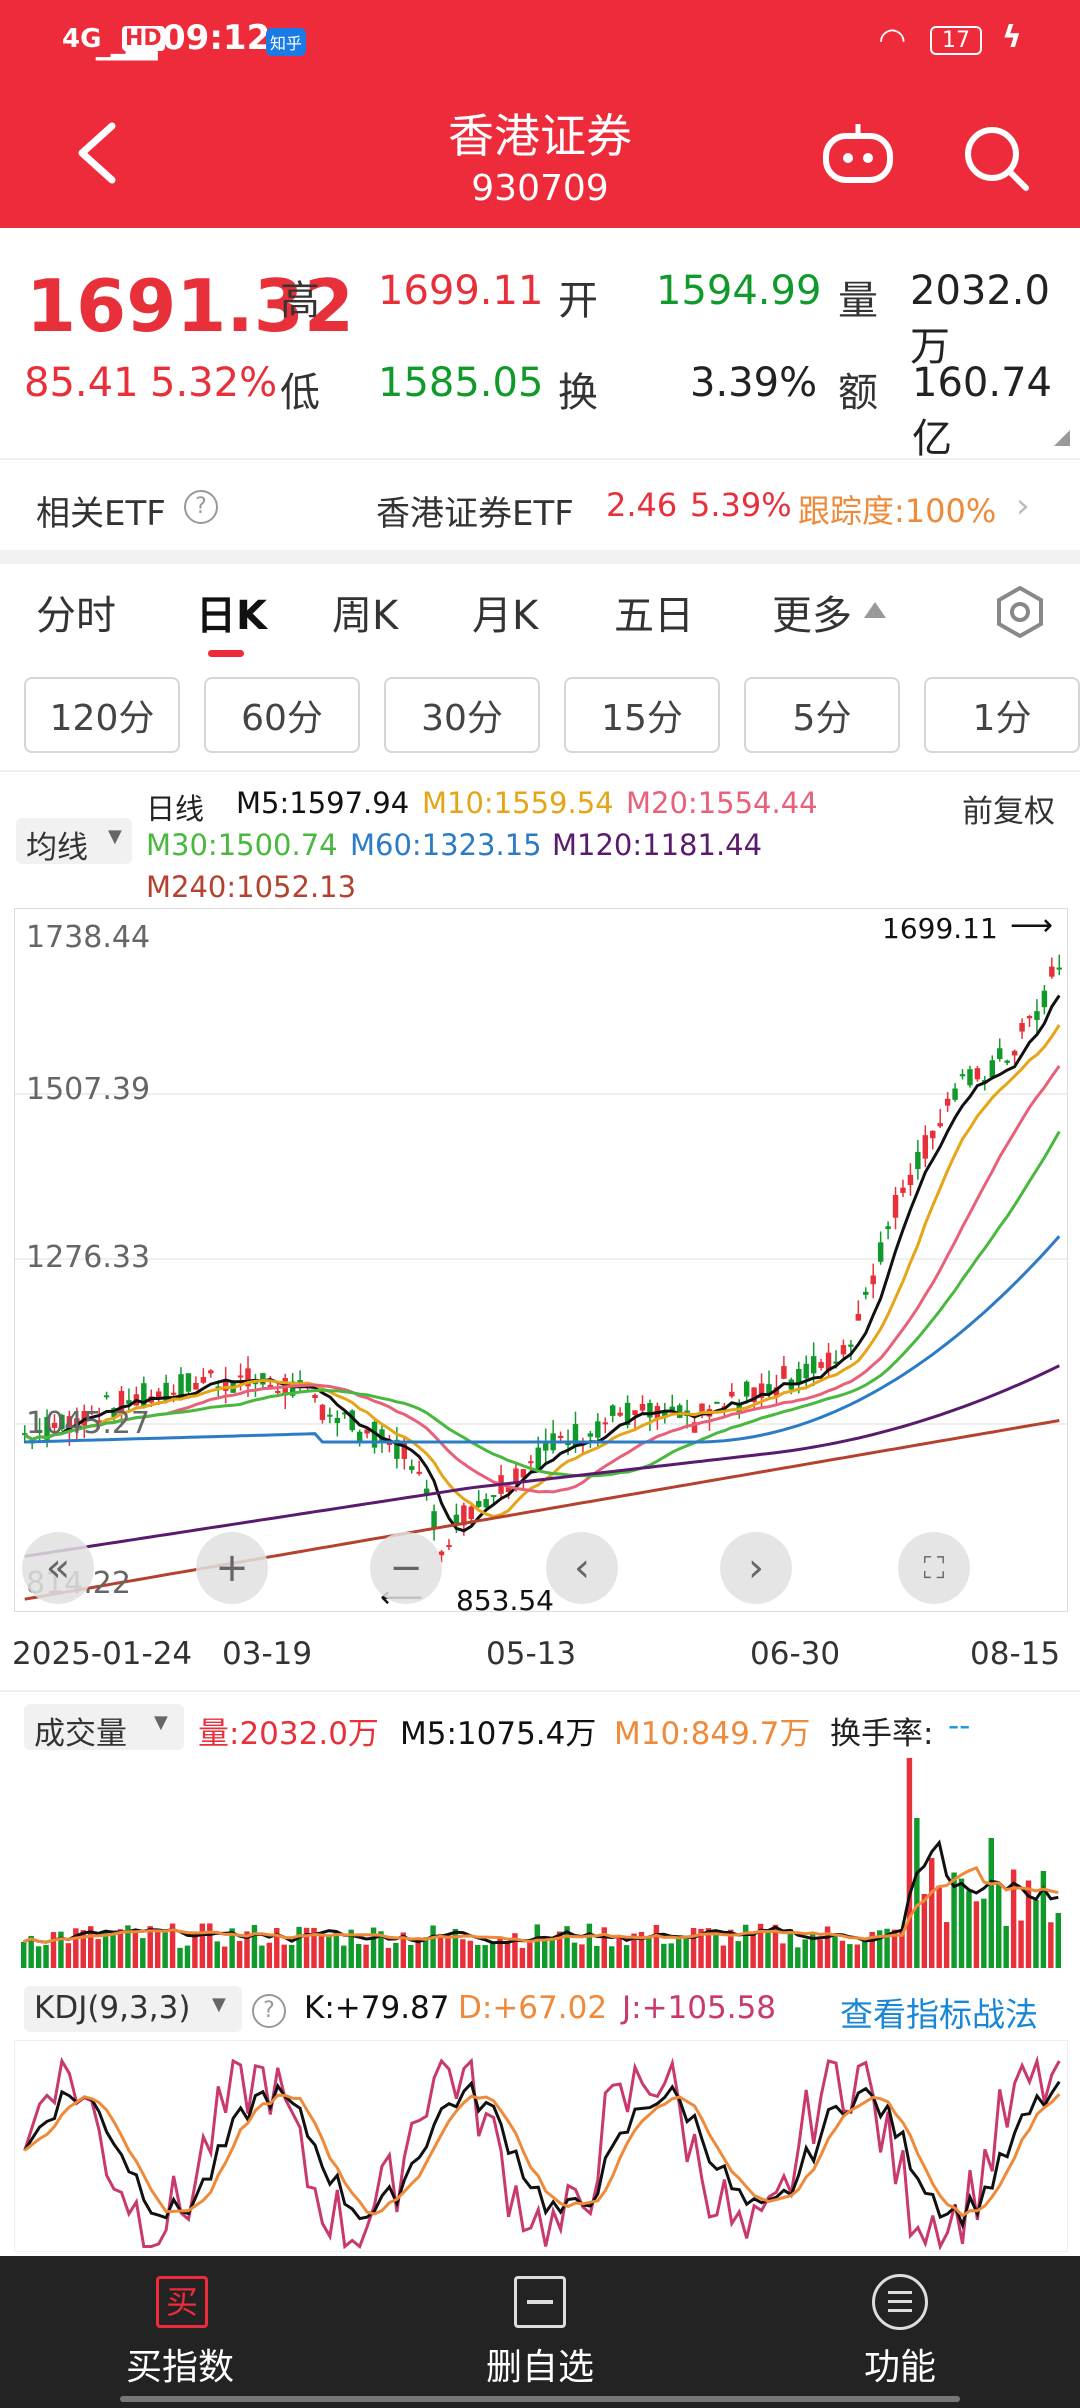  What do you see at coordinates (858, 154) in the screenshot?
I see `robot-assistant-icon` at bounding box center [858, 154].